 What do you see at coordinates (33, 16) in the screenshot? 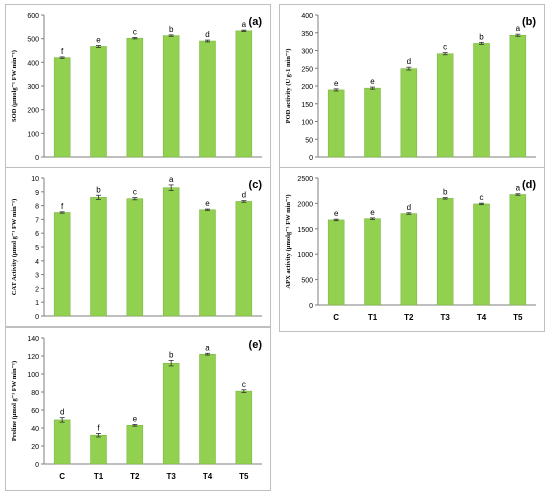
I see `y-tick-label: 600` at bounding box center [33, 16].